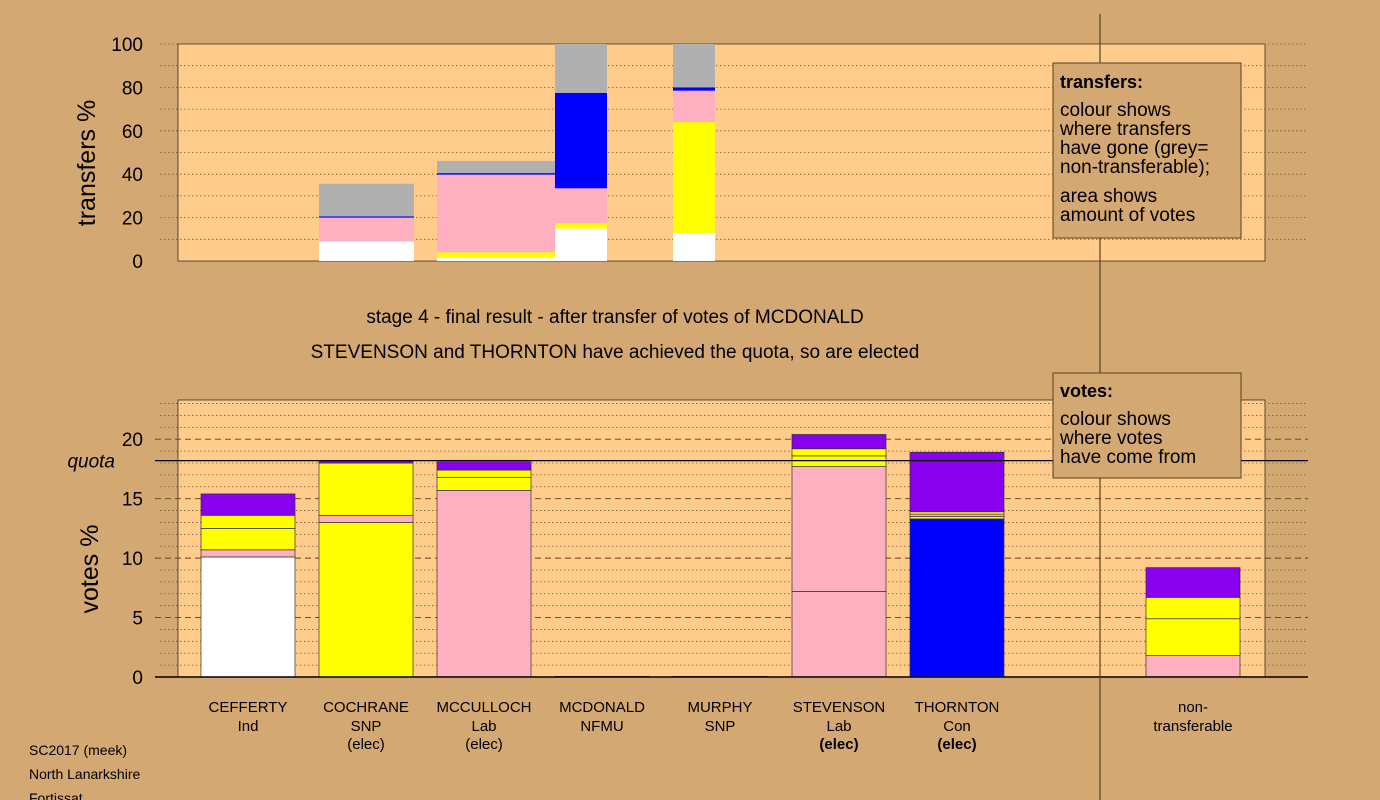 This screenshot has width=1380, height=800. What do you see at coordinates (87, 163) in the screenshot?
I see `transfers-y-axis-title: transfers %` at bounding box center [87, 163].